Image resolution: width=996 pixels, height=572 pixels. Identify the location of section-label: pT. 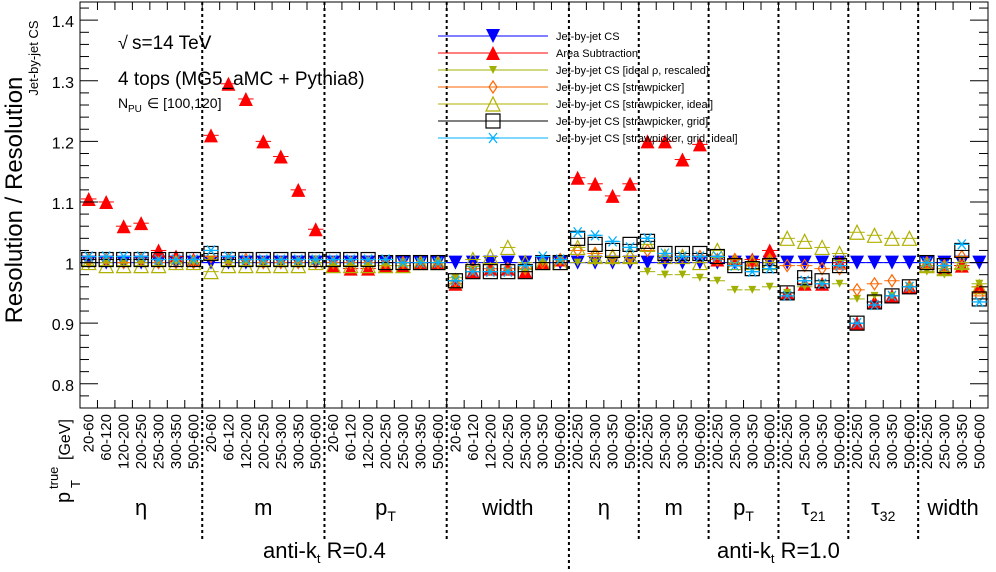
(385, 509).